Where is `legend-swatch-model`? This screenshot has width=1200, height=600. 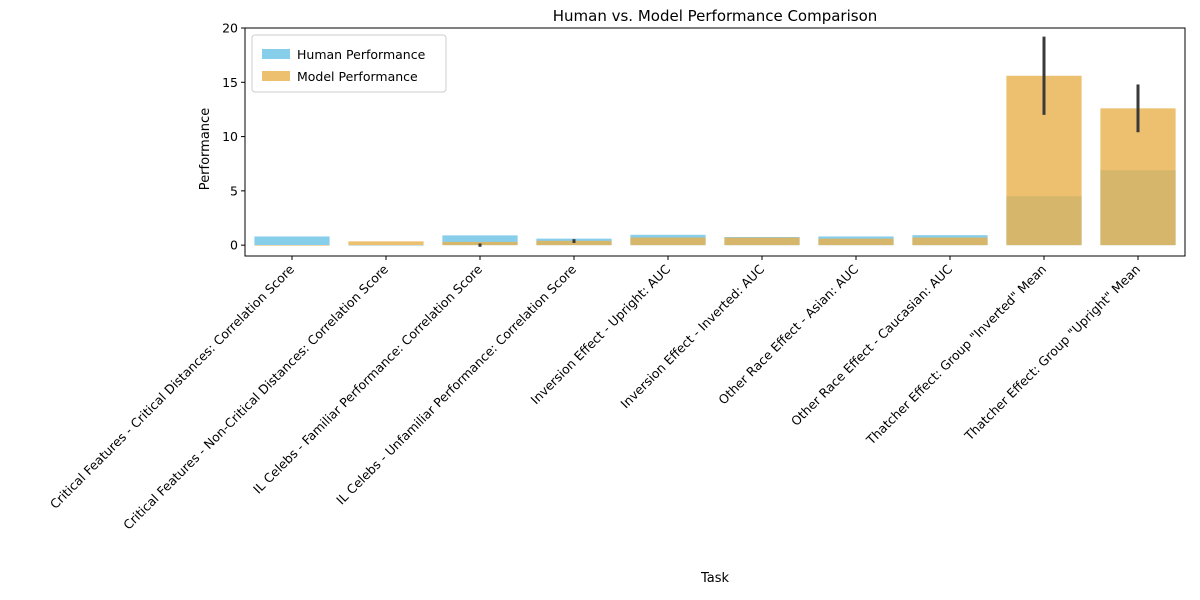
legend-swatch-model is located at coordinates (276, 76).